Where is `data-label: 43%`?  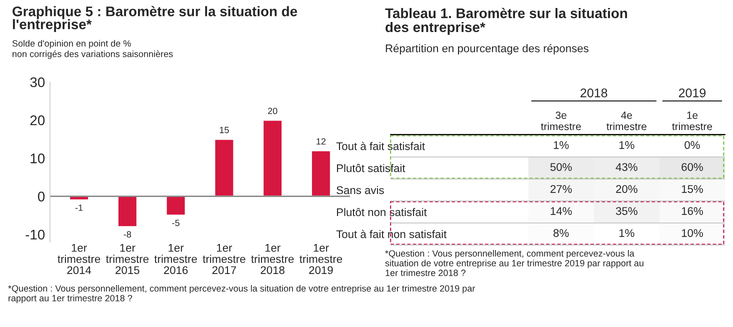
data-label: 43% is located at coordinates (627, 167).